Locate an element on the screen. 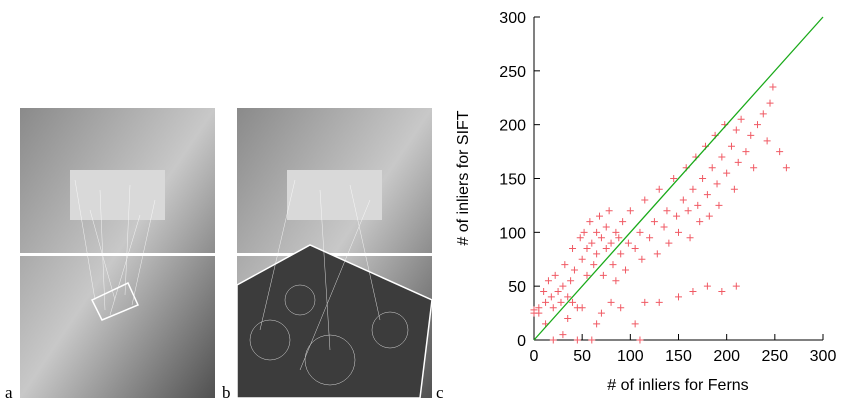 Image resolution: width=841 pixels, height=405 pixels. panel-label: a is located at coordinates (9, 391).